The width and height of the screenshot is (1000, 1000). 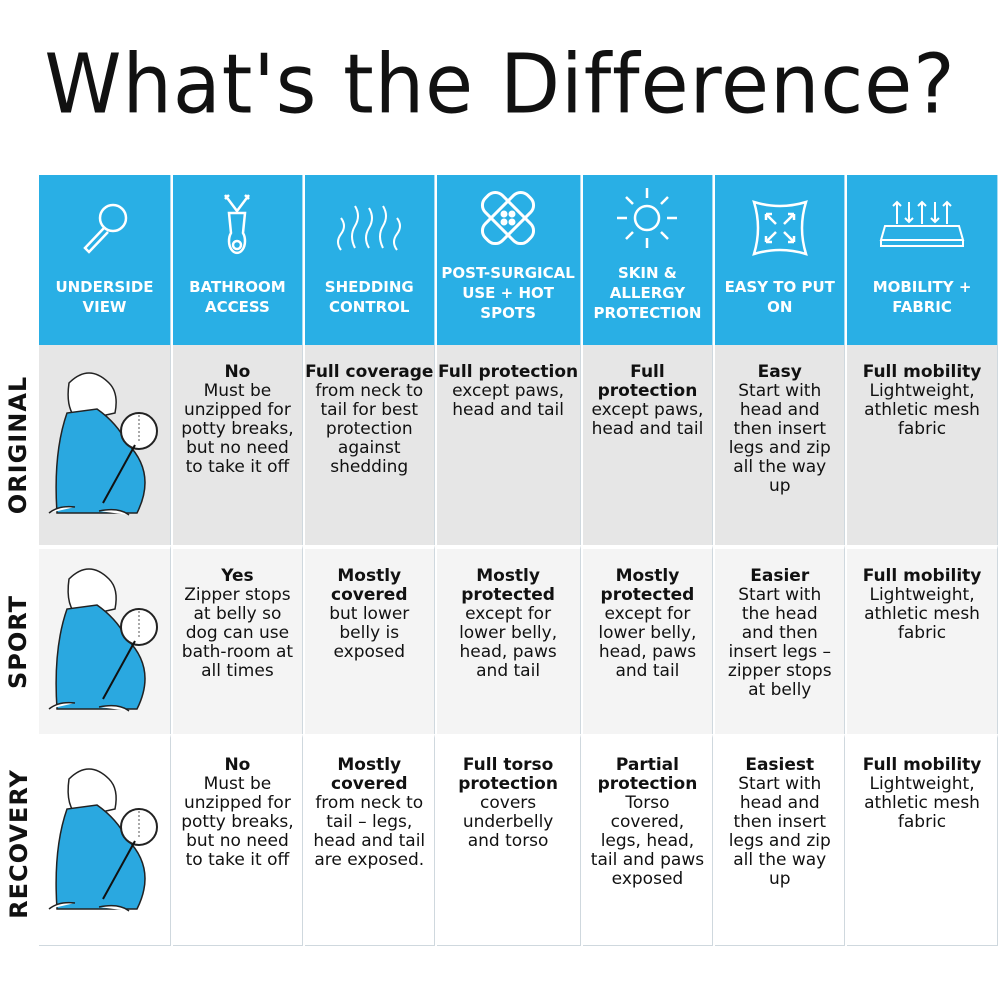 I want to click on cell-heading: Yes, so click(x=237, y=576).